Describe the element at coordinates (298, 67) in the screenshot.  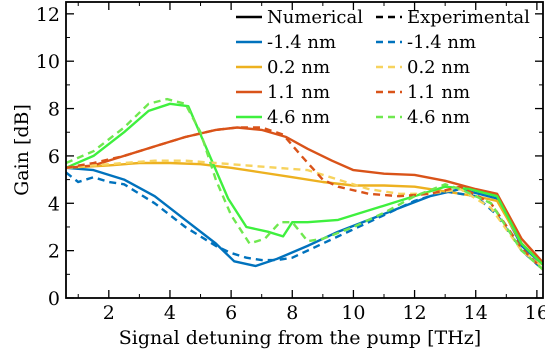
I see `legend-label-numerical-0-2-nm: 0.2 nm` at that location.